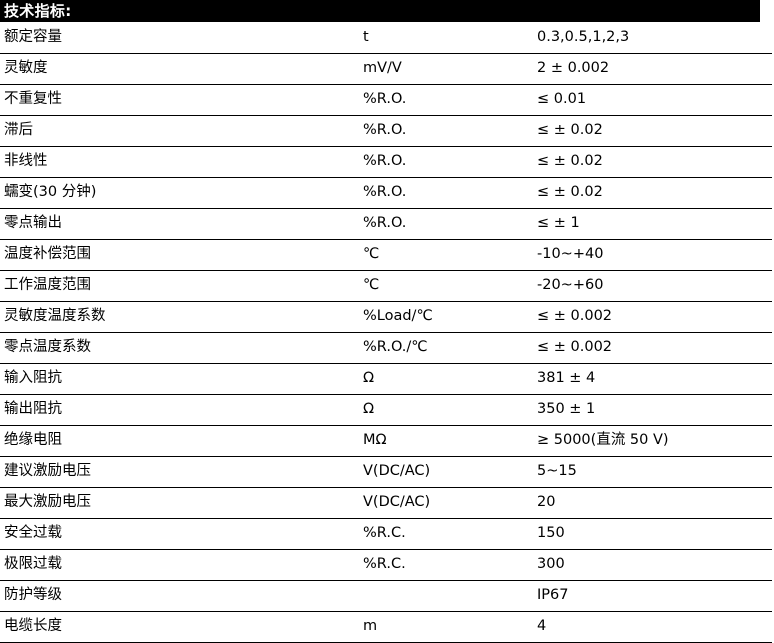 This screenshot has height=643, width=774. What do you see at coordinates (179, 255) in the screenshot?
I see `spec-parameter-cell: 温度补偿范围` at bounding box center [179, 255].